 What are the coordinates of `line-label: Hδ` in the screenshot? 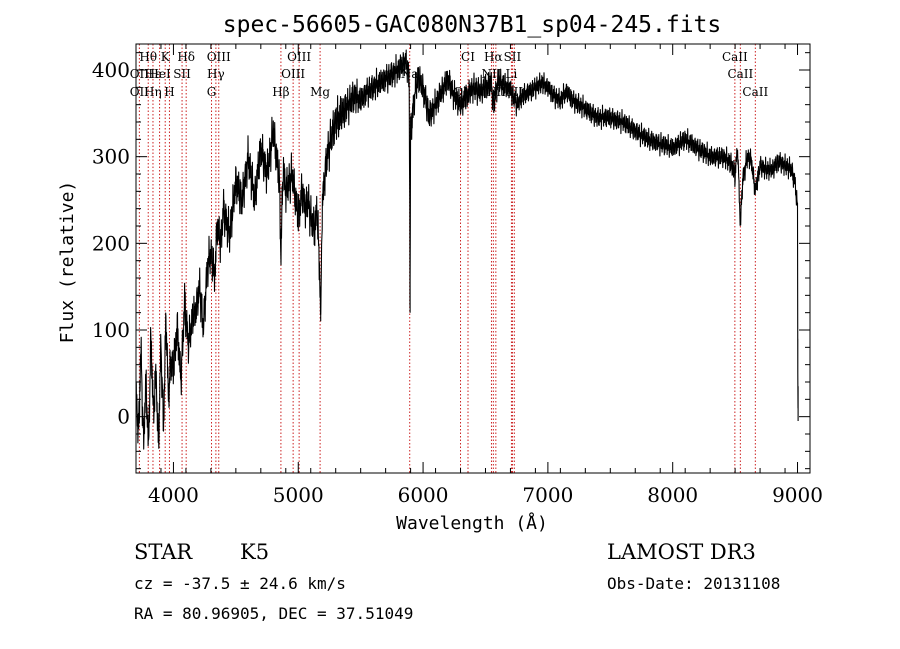 It's located at (186, 57).